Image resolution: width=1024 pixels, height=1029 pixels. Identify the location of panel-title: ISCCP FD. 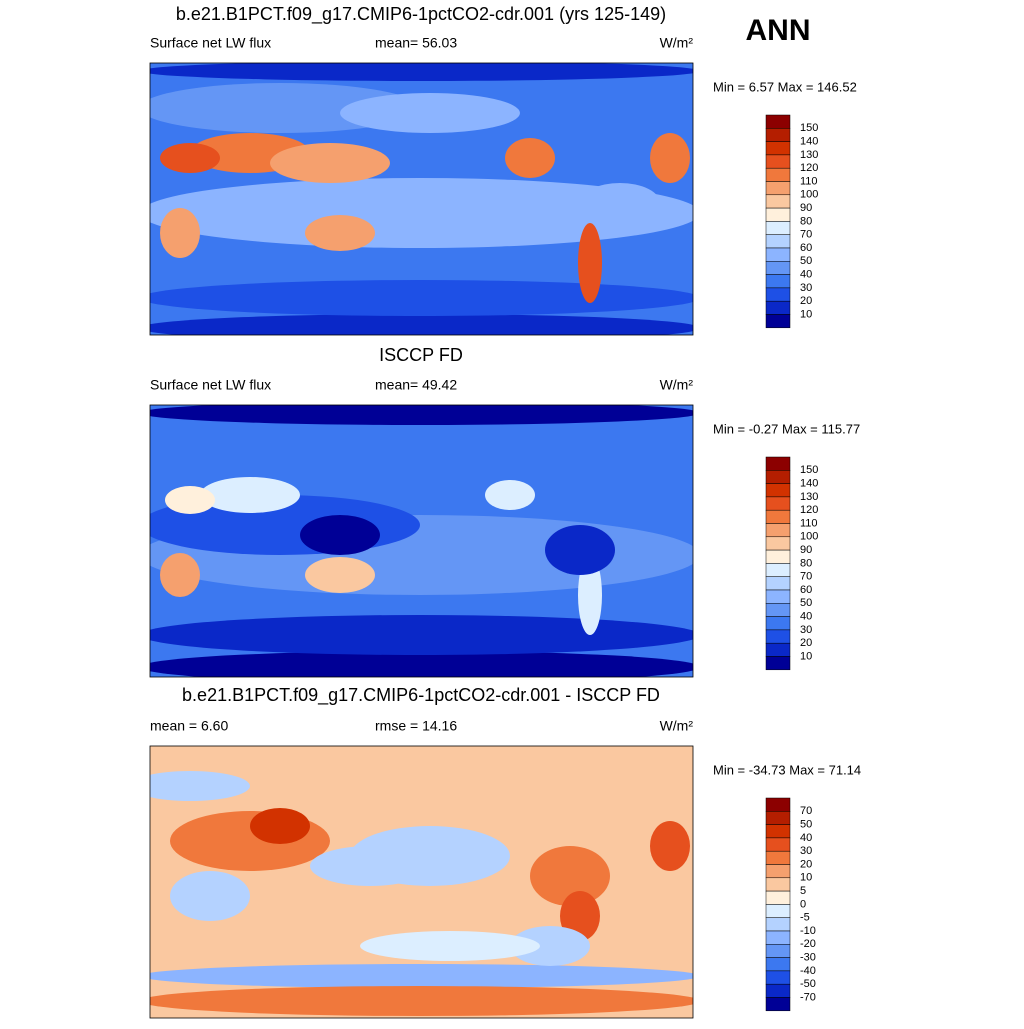
(421, 355).